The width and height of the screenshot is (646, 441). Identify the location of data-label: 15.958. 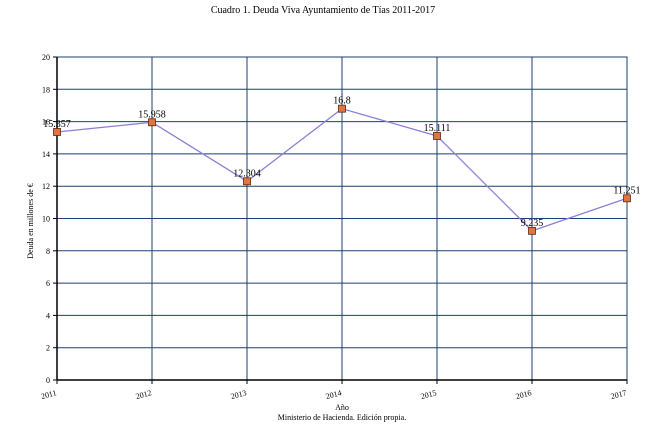
(152, 114).